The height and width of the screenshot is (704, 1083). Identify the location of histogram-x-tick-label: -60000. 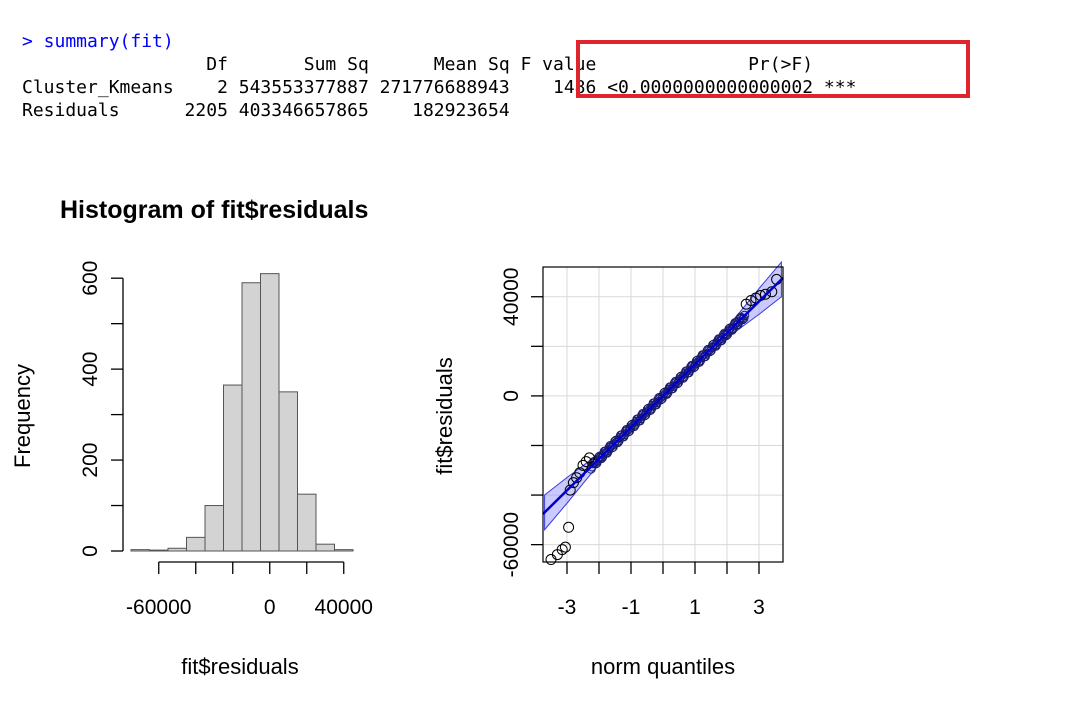
(158, 607).